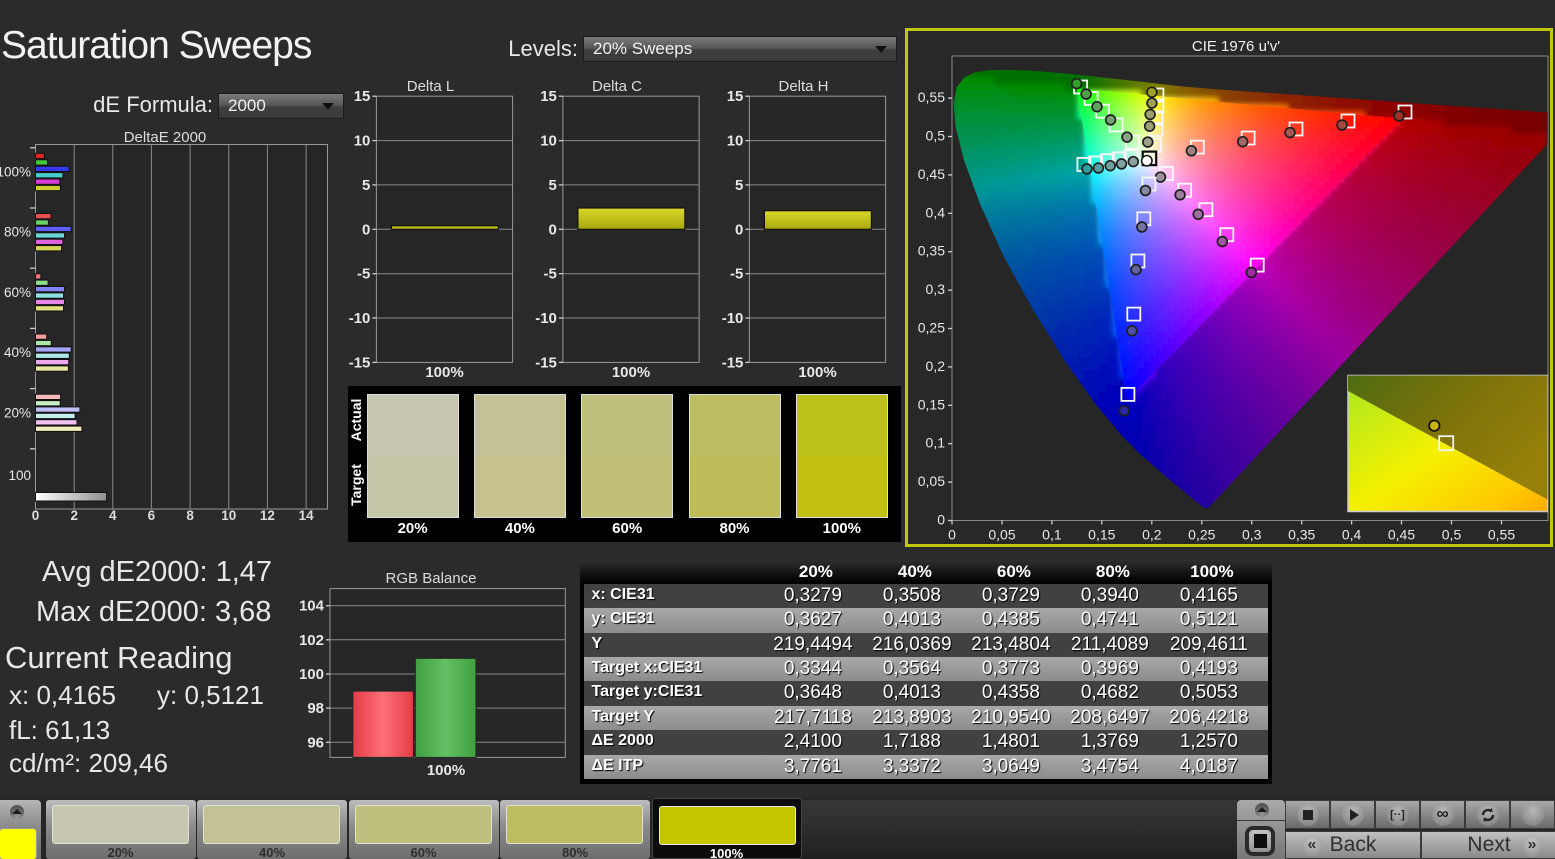 The height and width of the screenshot is (859, 1555). What do you see at coordinates (17, 412) in the screenshot?
I see `svg-text: 20%` at bounding box center [17, 412].